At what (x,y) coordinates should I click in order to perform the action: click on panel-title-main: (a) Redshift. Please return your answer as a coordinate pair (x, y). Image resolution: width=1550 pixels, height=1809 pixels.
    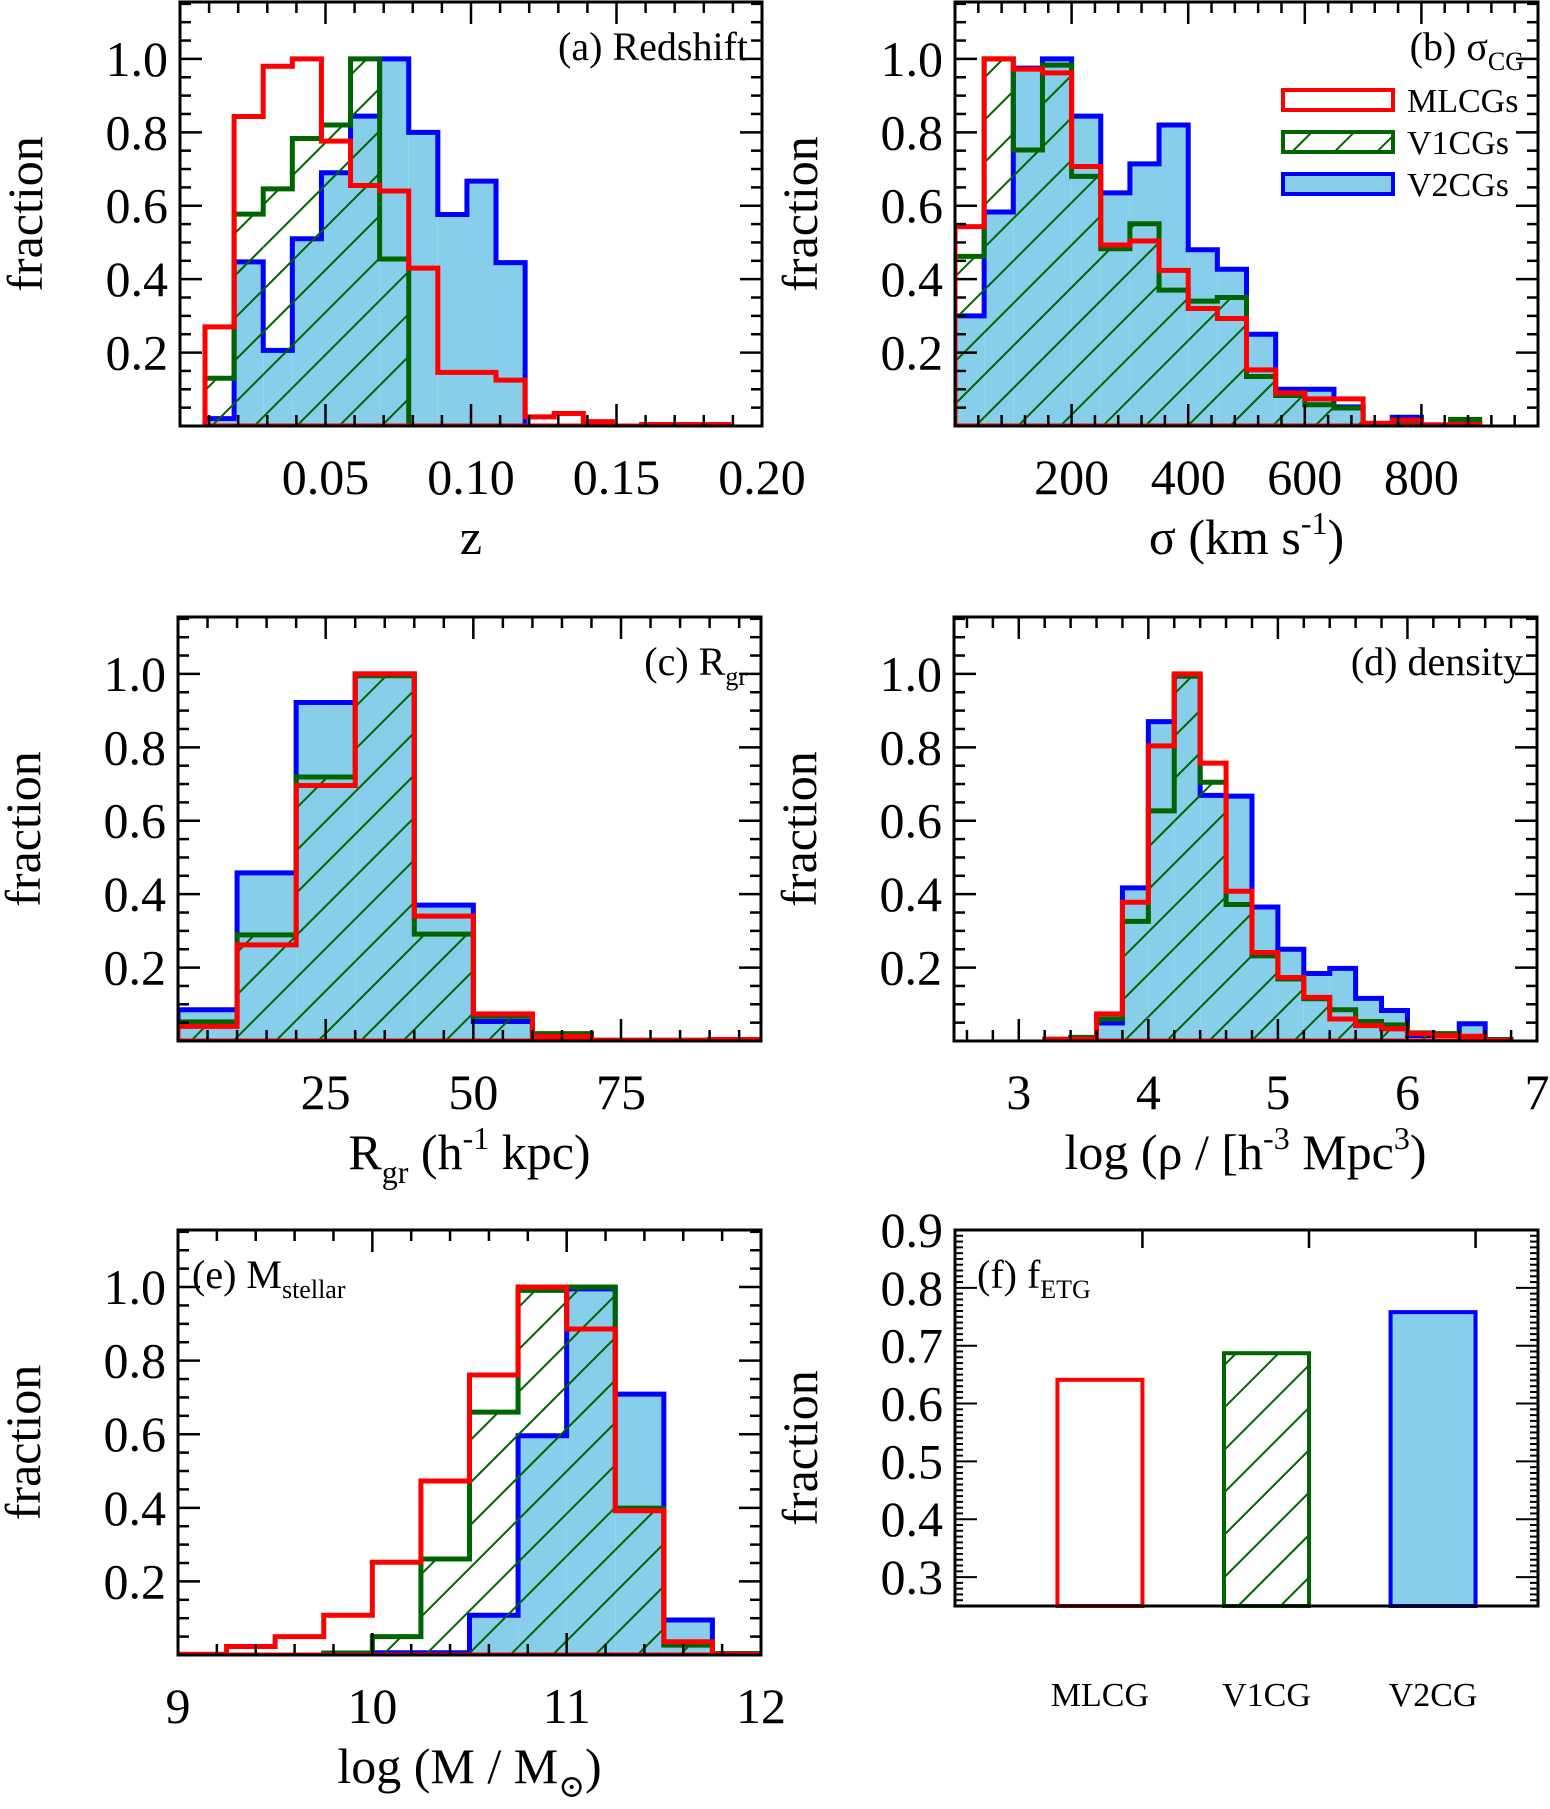
    Looking at the image, I should click on (653, 46).